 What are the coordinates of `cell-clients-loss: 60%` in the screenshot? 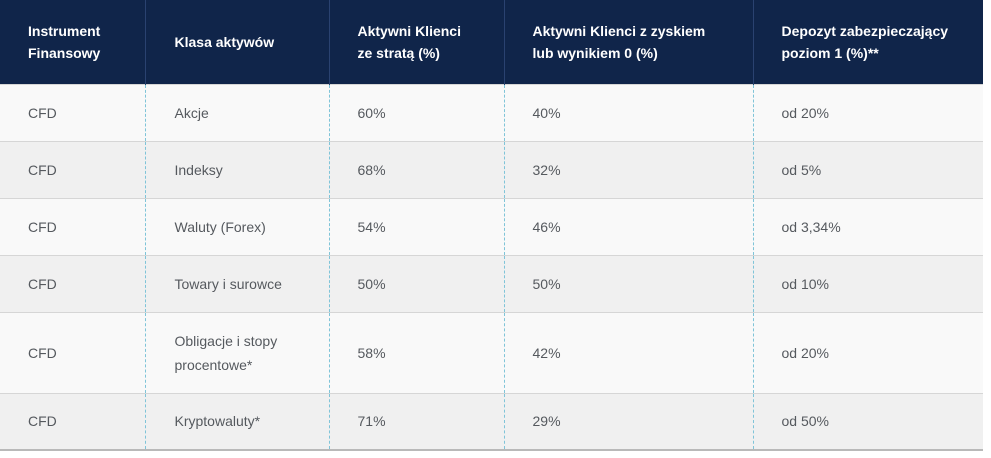 It's located at (416, 112).